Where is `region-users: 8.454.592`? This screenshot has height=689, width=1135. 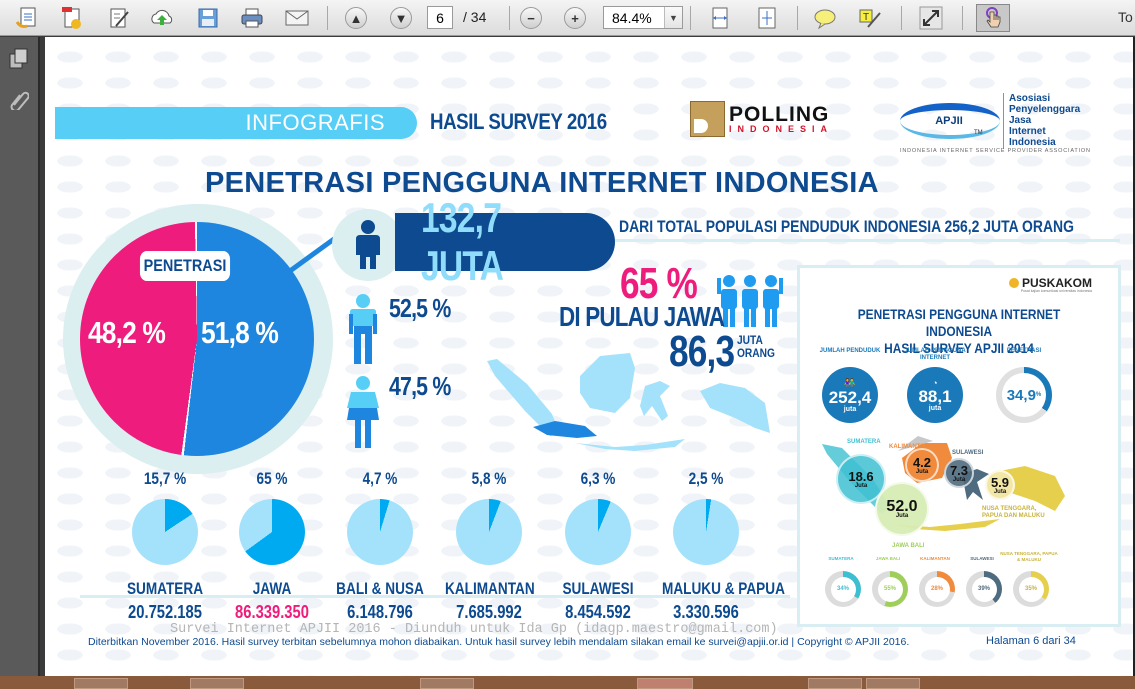
region-users: 8.454.592 is located at coordinates (598, 612).